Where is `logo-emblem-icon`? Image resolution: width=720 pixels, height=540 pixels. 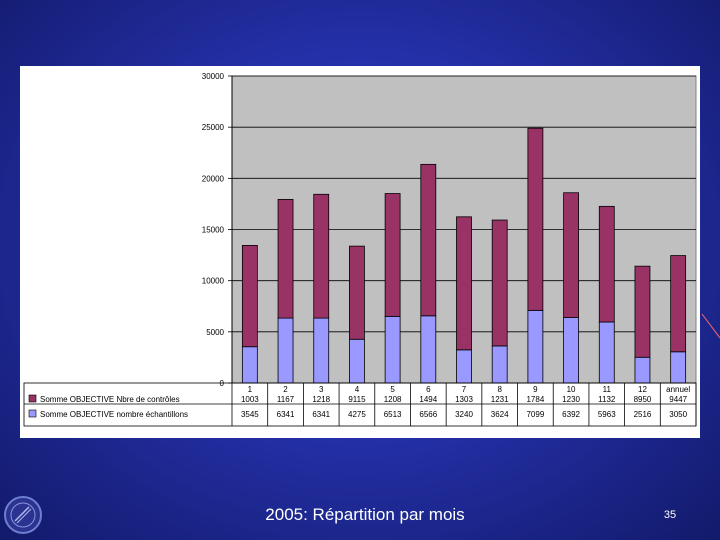
logo-emblem-icon is located at coordinates (23, 515).